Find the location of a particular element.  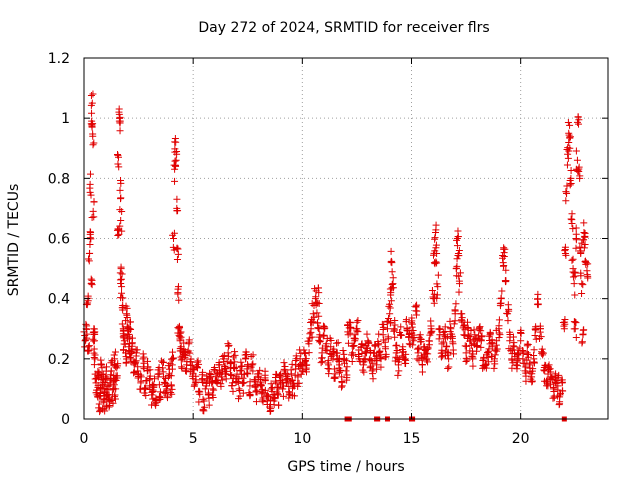

y-tick-label: 0.4 is located at coordinates (59, 300).